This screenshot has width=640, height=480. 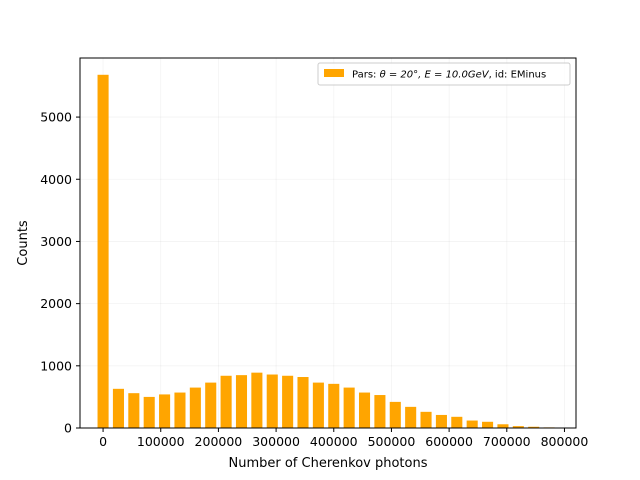 I want to click on legend-label-prefix: Pars:, so click(x=366, y=75).